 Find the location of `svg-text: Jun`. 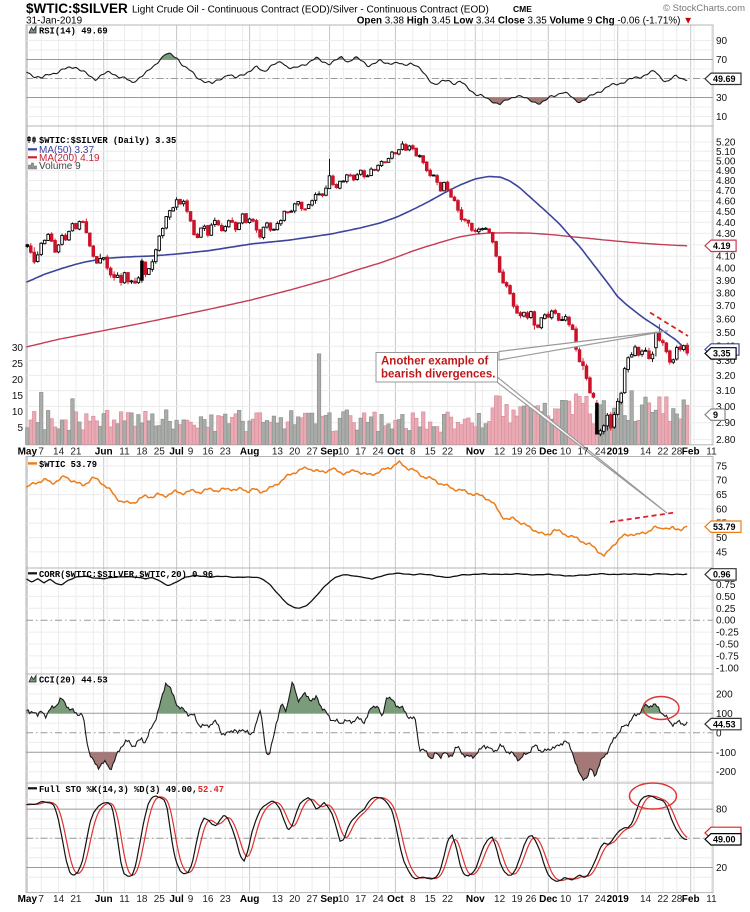

svg-text: Jun is located at coordinates (104, 899).